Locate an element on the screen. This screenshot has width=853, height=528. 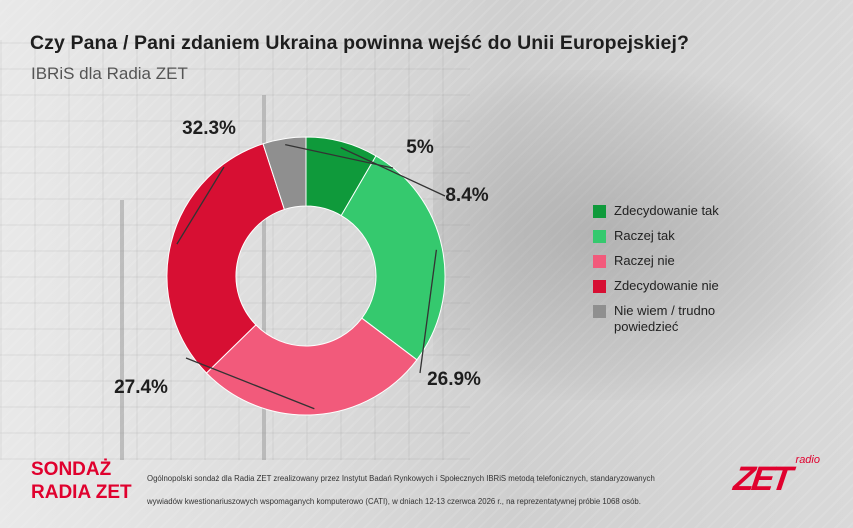
radio-zet-logo: radio ZET is located at coordinates (778, 477).